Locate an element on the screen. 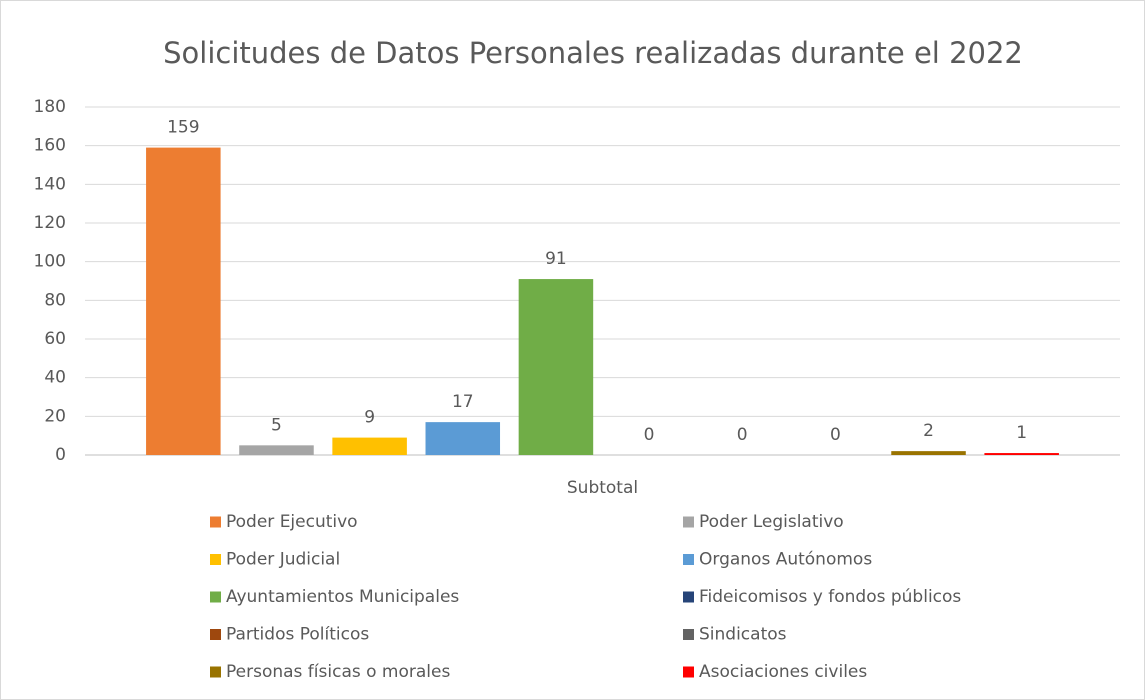  y-tick-label: 120 is located at coordinates (50, 223).